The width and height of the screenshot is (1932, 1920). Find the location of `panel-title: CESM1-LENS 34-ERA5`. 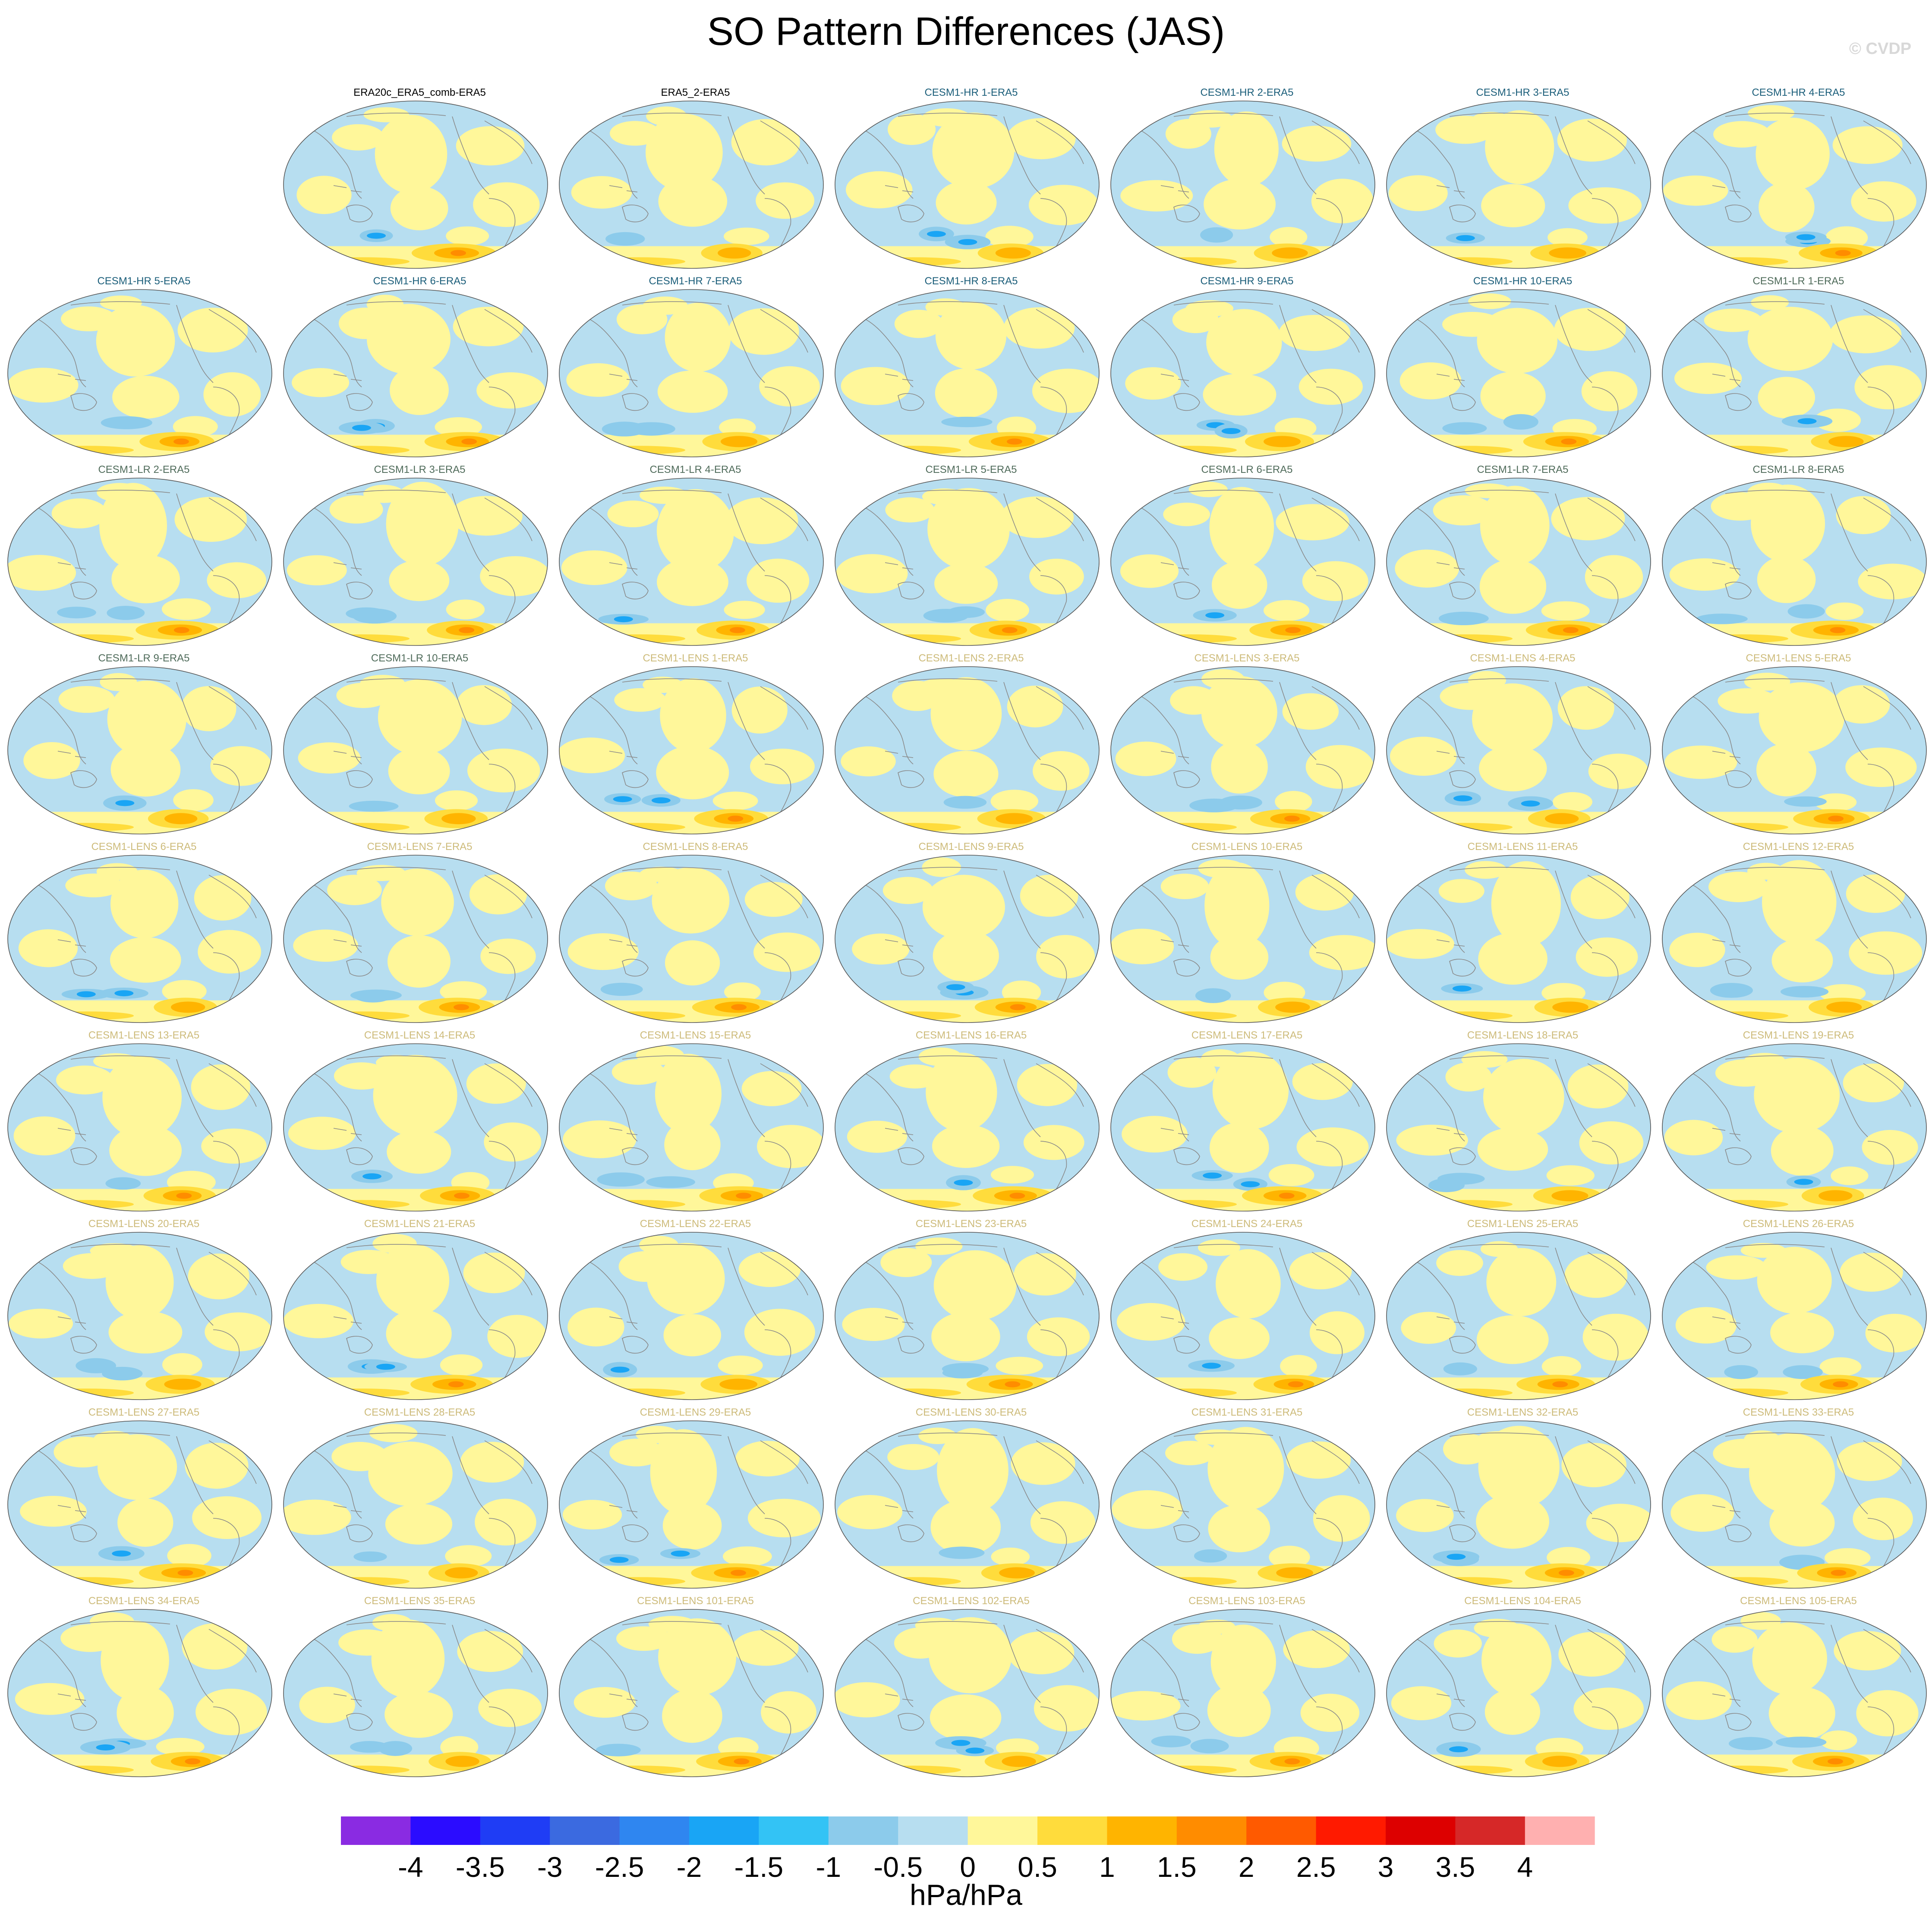

panel-title: CESM1-LENS 34-ERA5 is located at coordinates (144, 1601).